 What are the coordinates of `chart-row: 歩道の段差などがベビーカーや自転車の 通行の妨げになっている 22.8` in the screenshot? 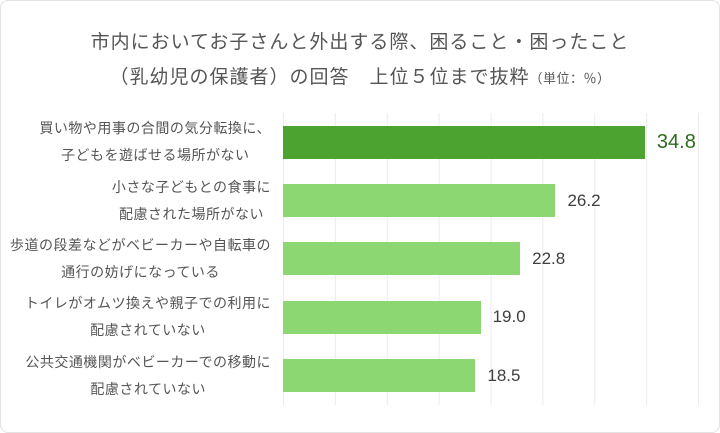 It's located at (360, 259).